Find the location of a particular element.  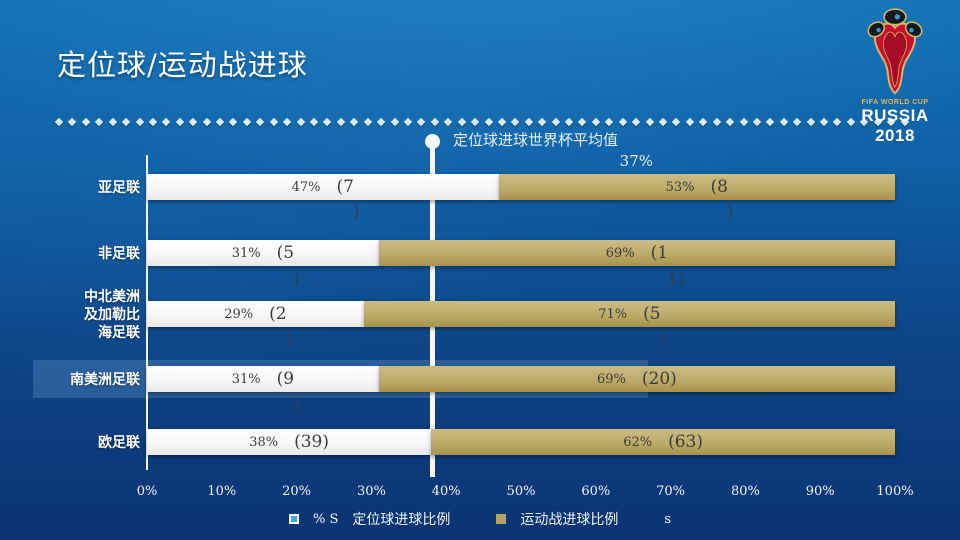

setpiece-bar-segment: 31% (5) is located at coordinates (263, 264).